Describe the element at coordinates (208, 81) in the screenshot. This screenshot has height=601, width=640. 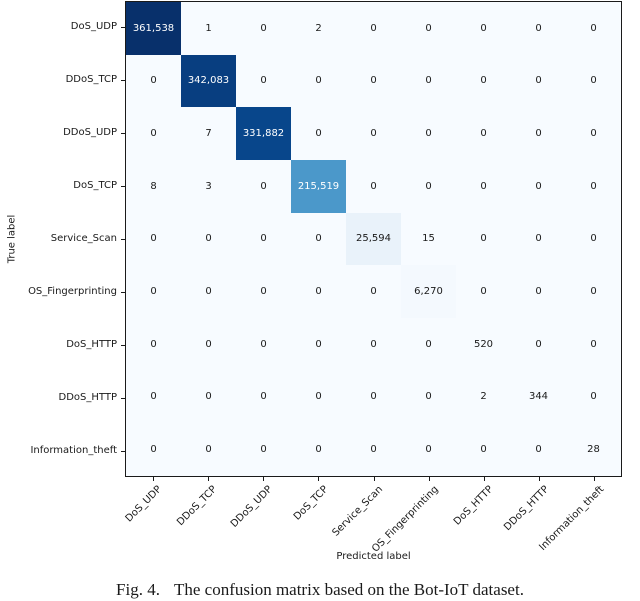
I see `matrix-cell: 342,083` at that location.